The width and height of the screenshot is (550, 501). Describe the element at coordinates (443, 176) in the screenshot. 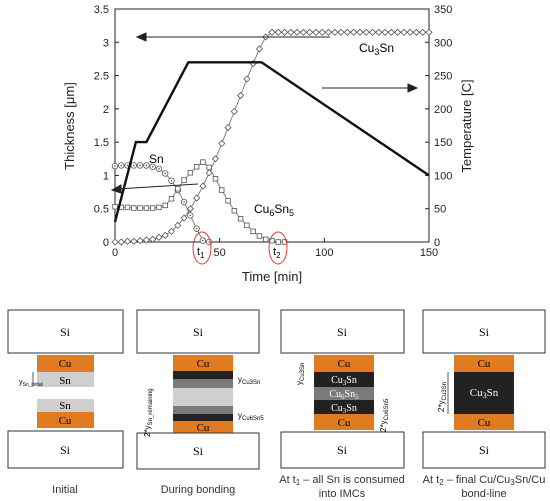

I see `right-tick-label: 100` at that location.